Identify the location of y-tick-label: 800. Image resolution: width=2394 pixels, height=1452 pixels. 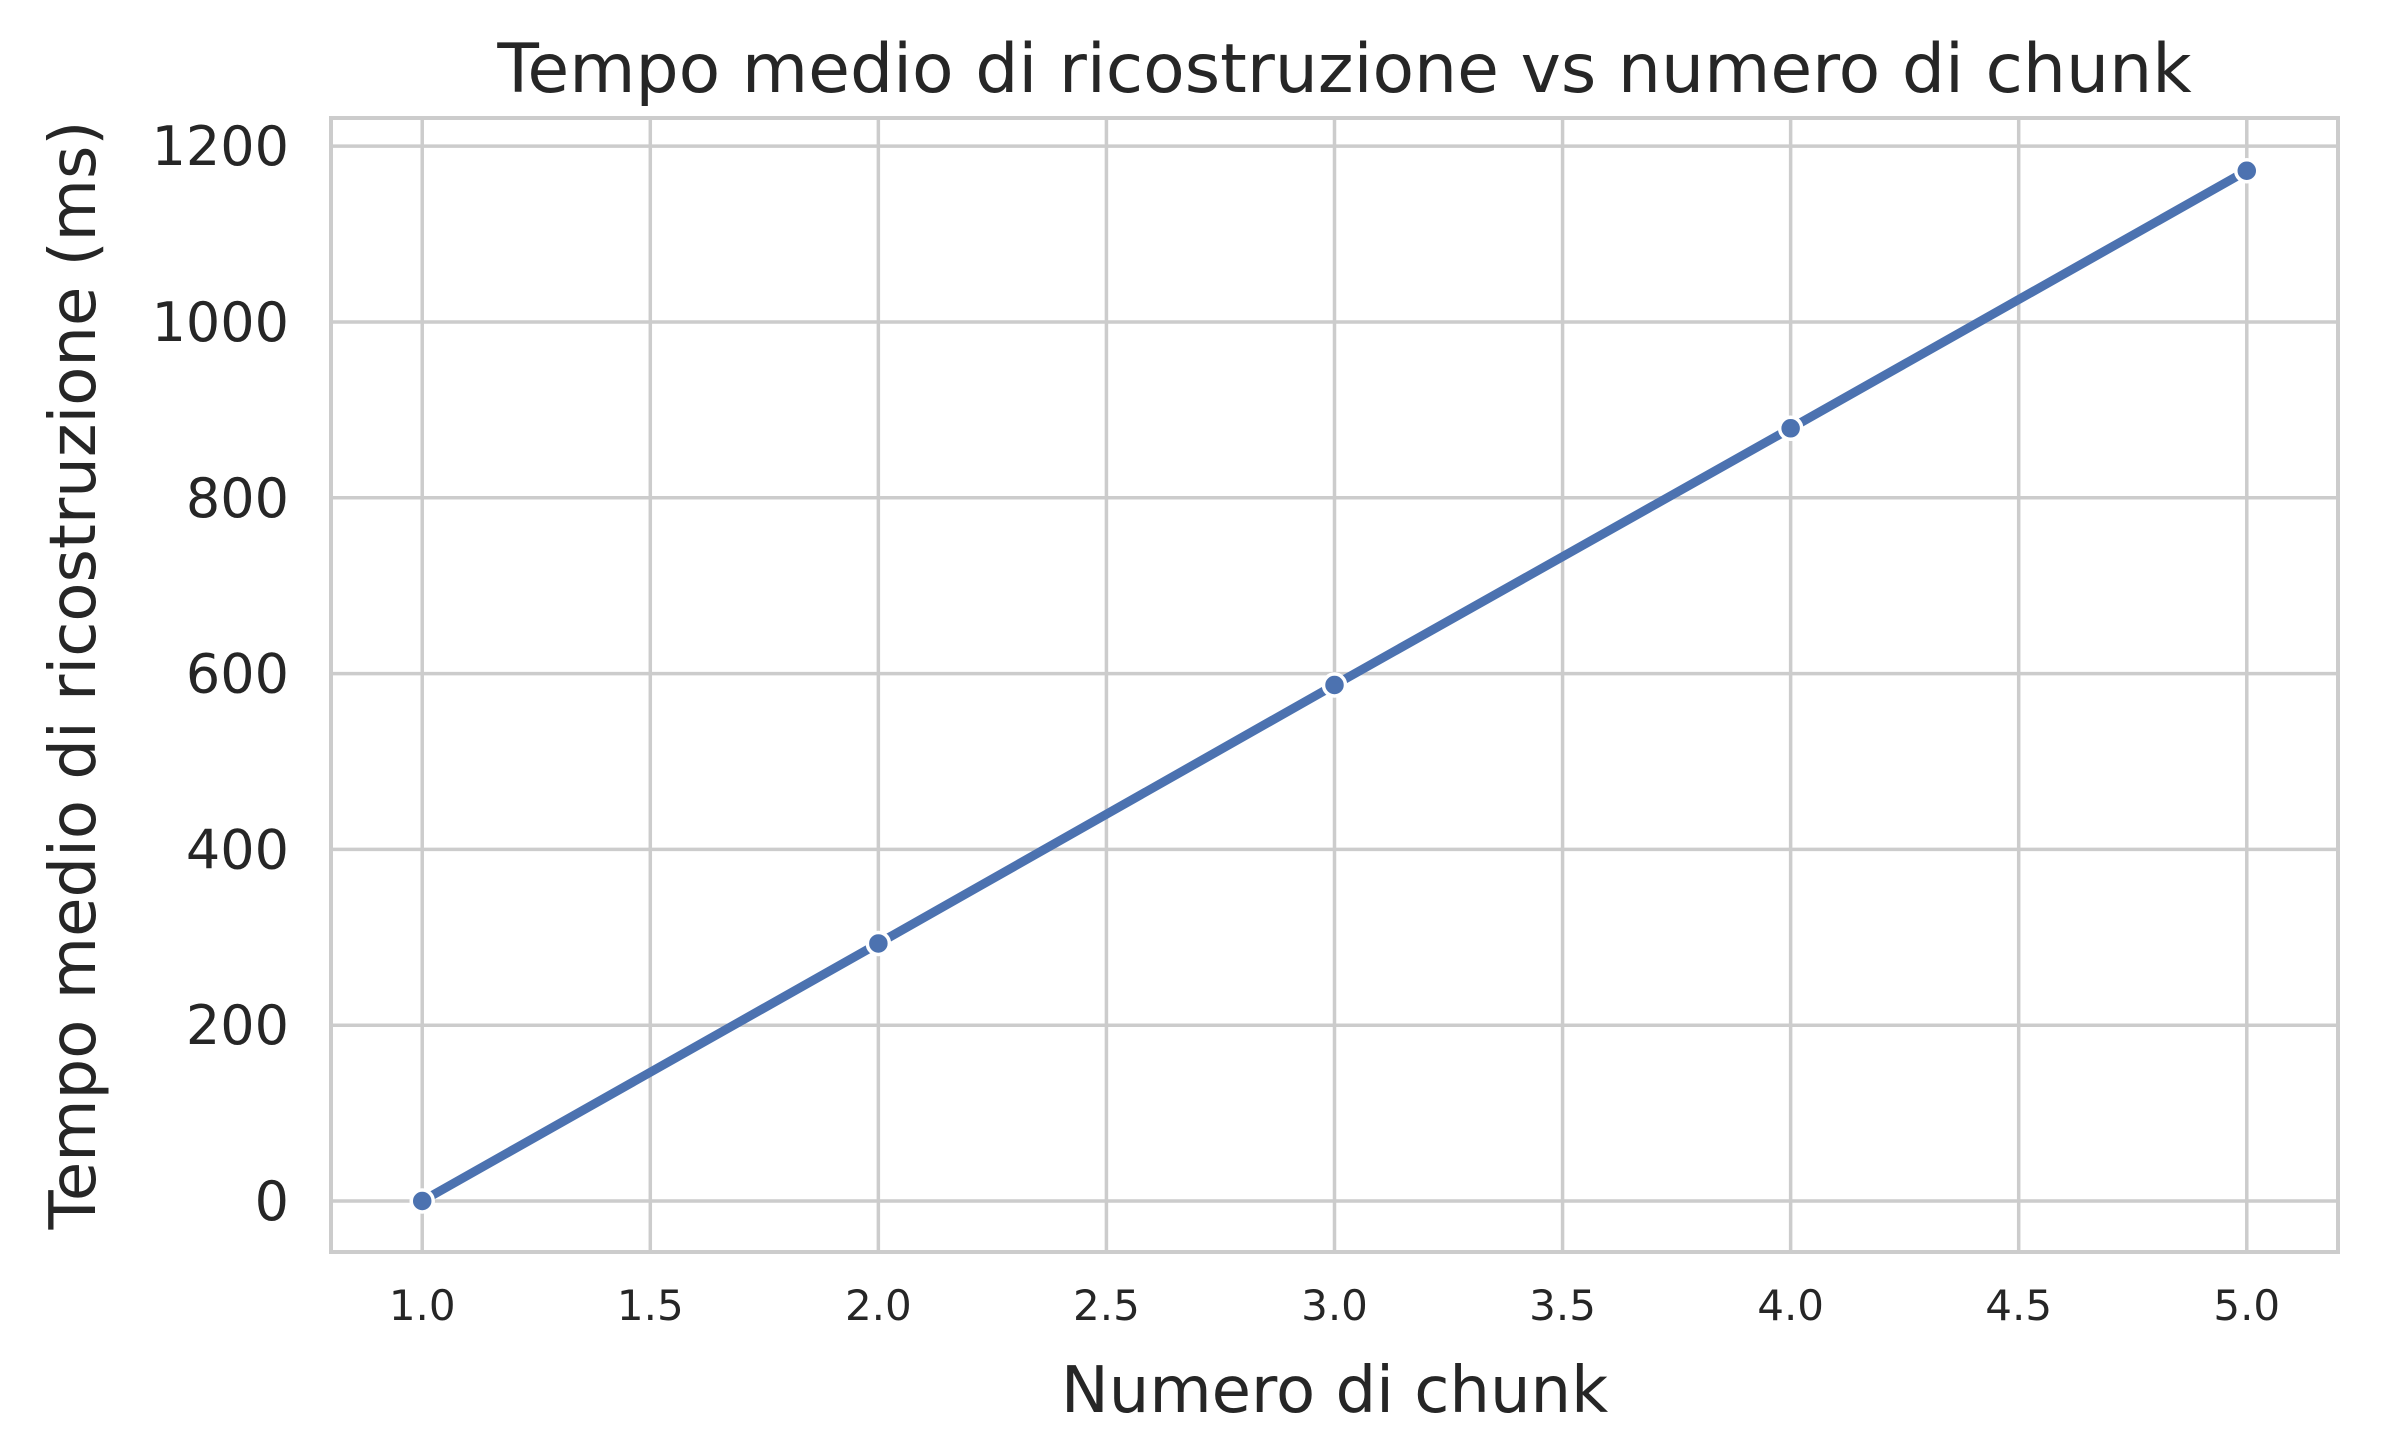
(237, 498).